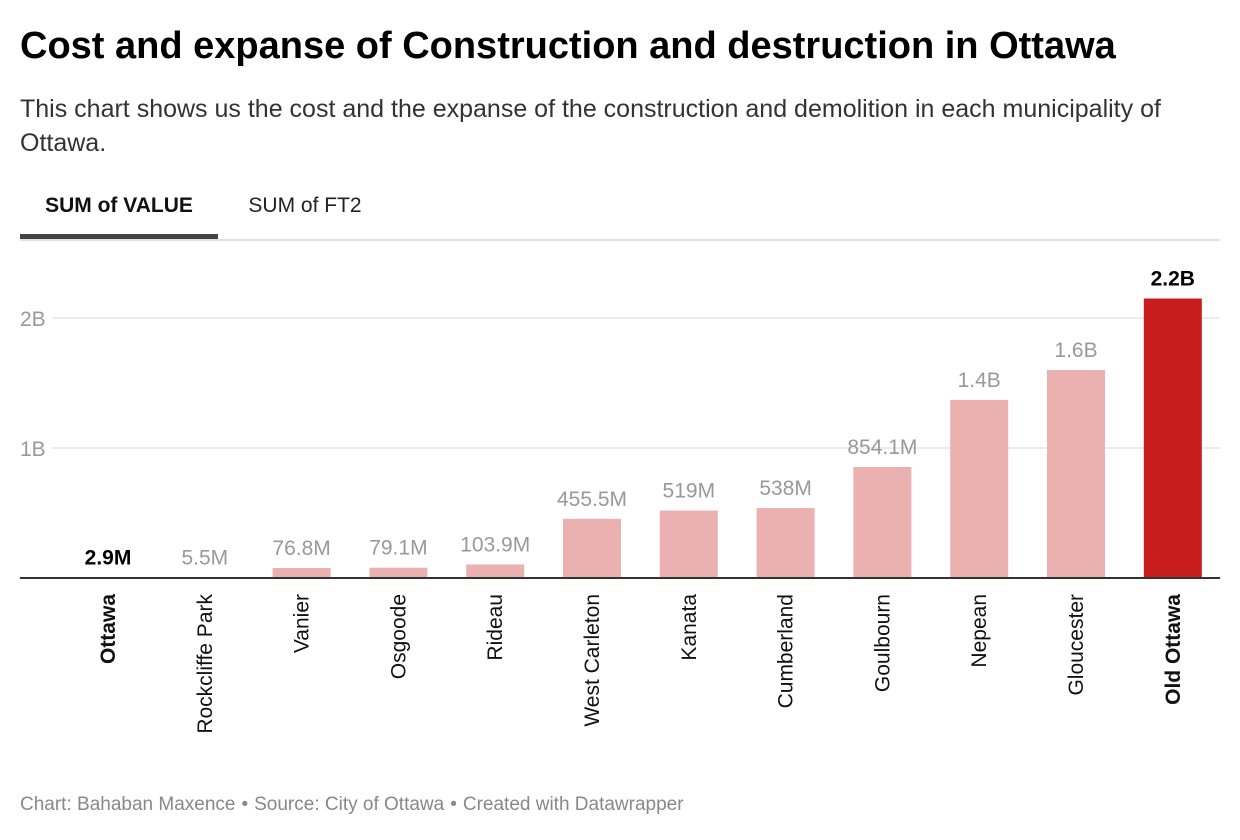 This screenshot has width=1240, height=840. Describe the element at coordinates (882, 643) in the screenshot. I see `category-label: Goulbourn` at that location.